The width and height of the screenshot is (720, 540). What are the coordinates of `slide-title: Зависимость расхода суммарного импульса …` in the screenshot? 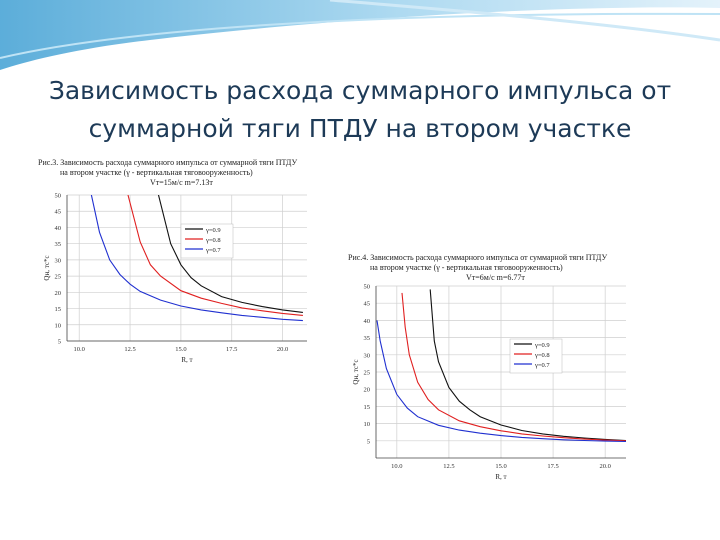 It's located at (360, 110).